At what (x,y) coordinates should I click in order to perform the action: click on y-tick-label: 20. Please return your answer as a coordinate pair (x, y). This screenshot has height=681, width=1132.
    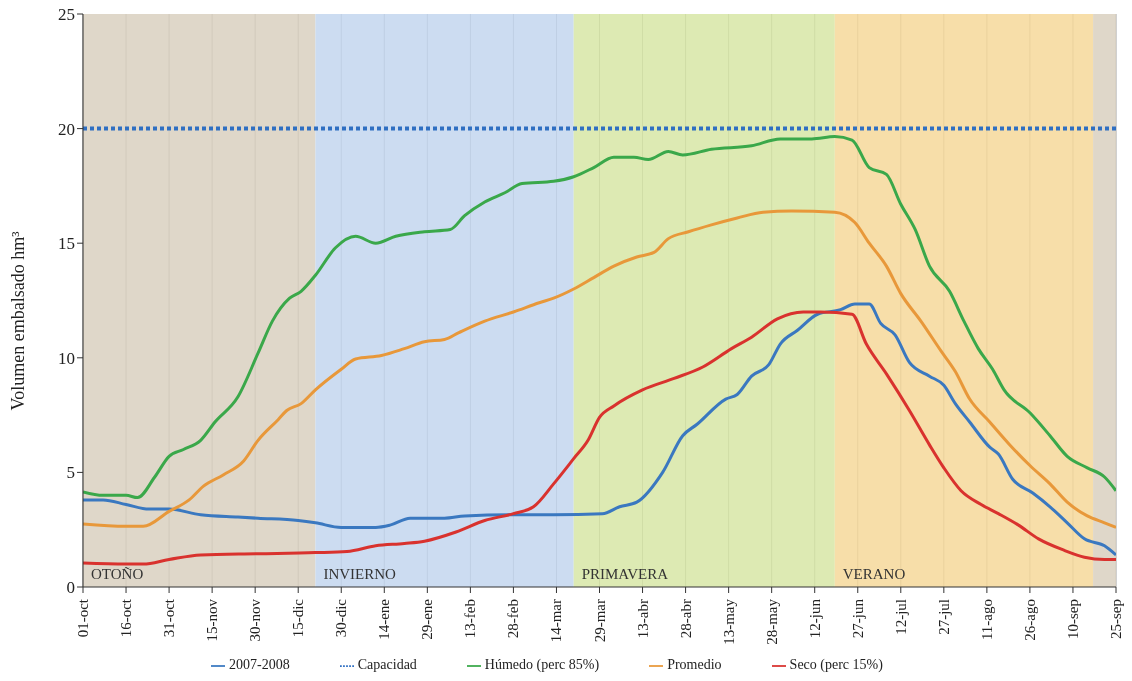
    Looking at the image, I should click on (66, 129).